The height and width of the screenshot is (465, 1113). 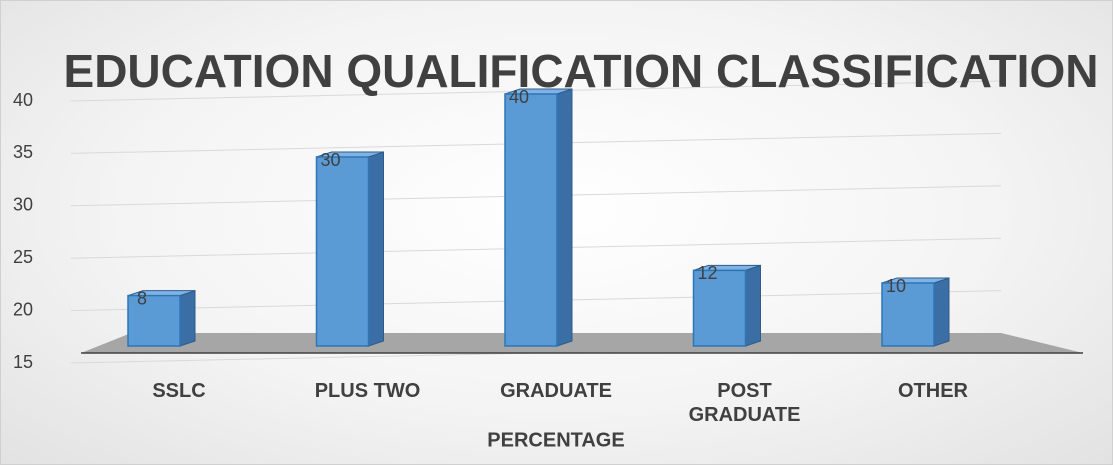 I want to click on data-label: 40, so click(x=519, y=97).